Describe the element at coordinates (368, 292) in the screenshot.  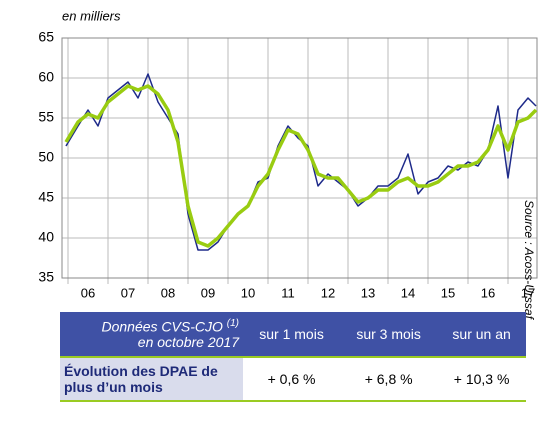
I see `x-tick-label: 13` at that location.